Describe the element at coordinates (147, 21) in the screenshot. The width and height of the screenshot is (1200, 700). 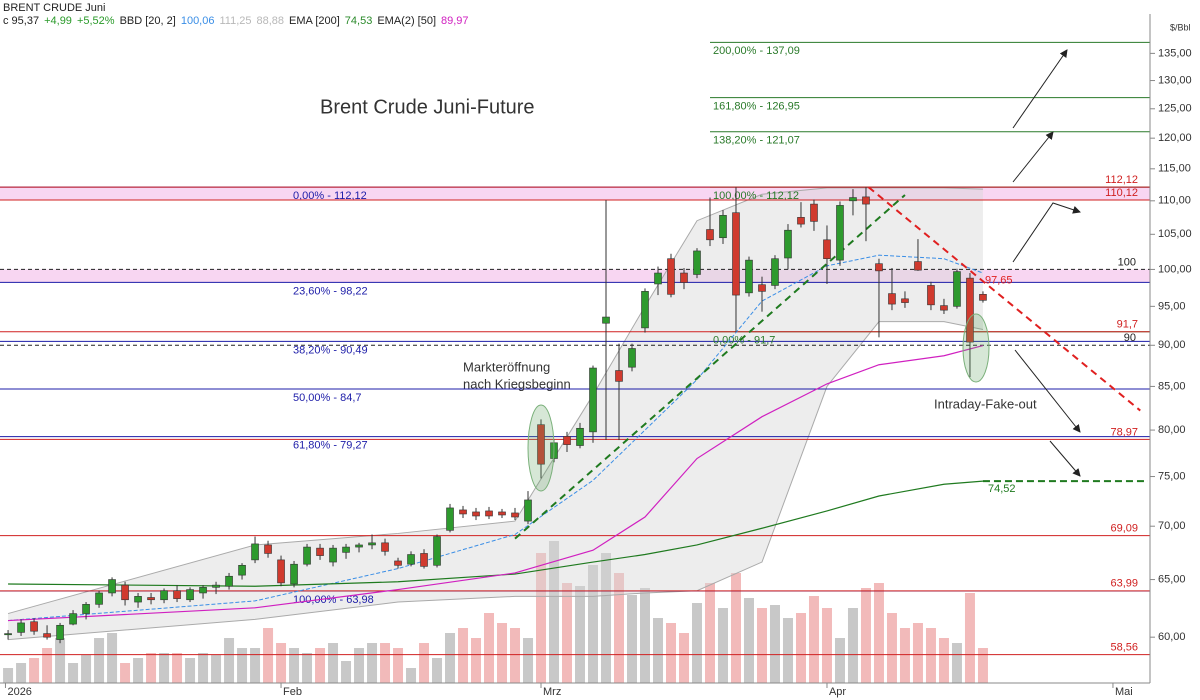
I see `legend-item: BBD [20, 2]` at that location.